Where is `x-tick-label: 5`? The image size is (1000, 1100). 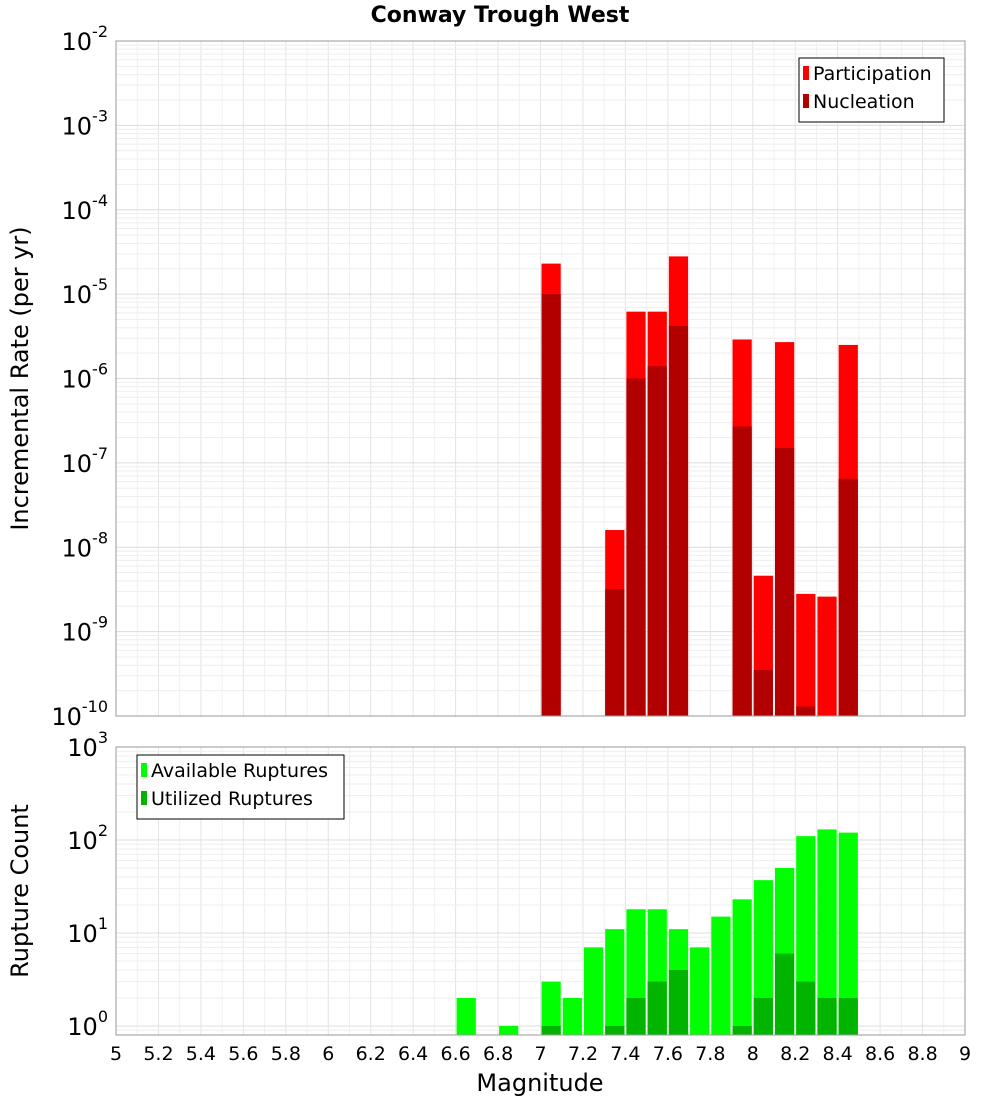
x-tick-label: 5 is located at coordinates (116, 1054).